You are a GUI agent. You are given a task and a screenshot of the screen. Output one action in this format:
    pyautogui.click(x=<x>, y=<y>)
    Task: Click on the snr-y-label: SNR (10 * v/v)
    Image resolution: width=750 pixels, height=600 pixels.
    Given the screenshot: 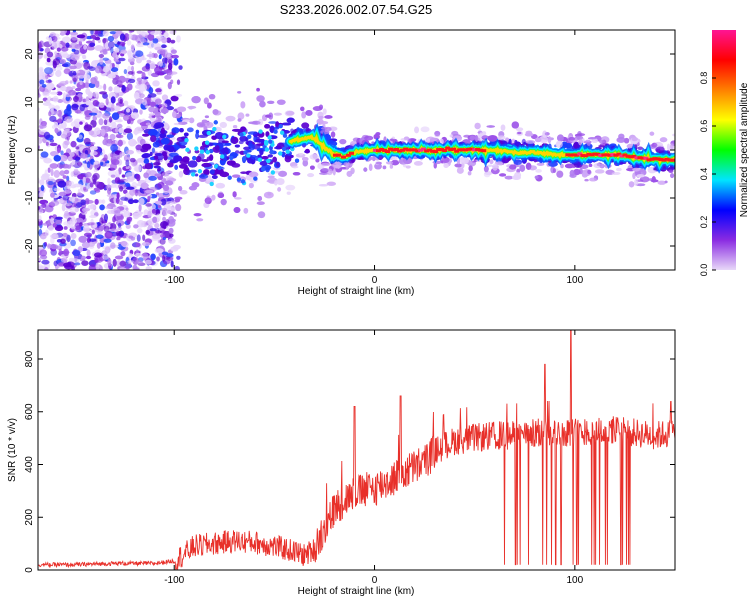 What is the action you would take?
    pyautogui.click(x=12, y=450)
    